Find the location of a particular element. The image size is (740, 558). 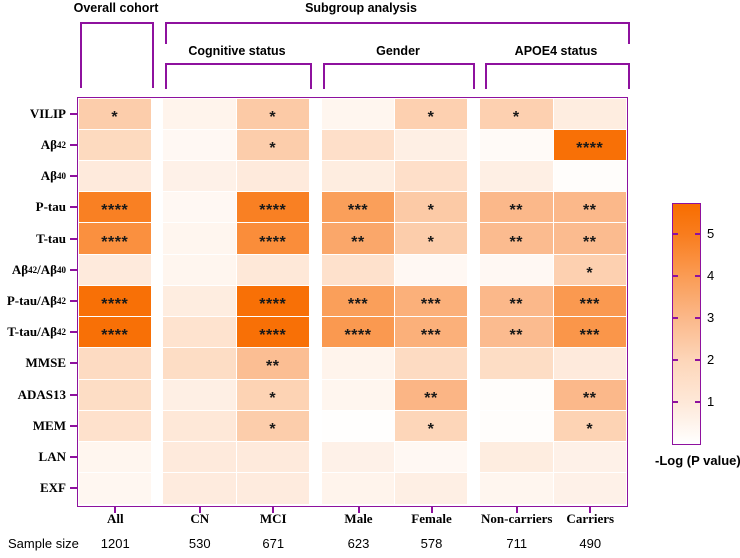

column-label: Carriers is located at coordinates (590, 518).